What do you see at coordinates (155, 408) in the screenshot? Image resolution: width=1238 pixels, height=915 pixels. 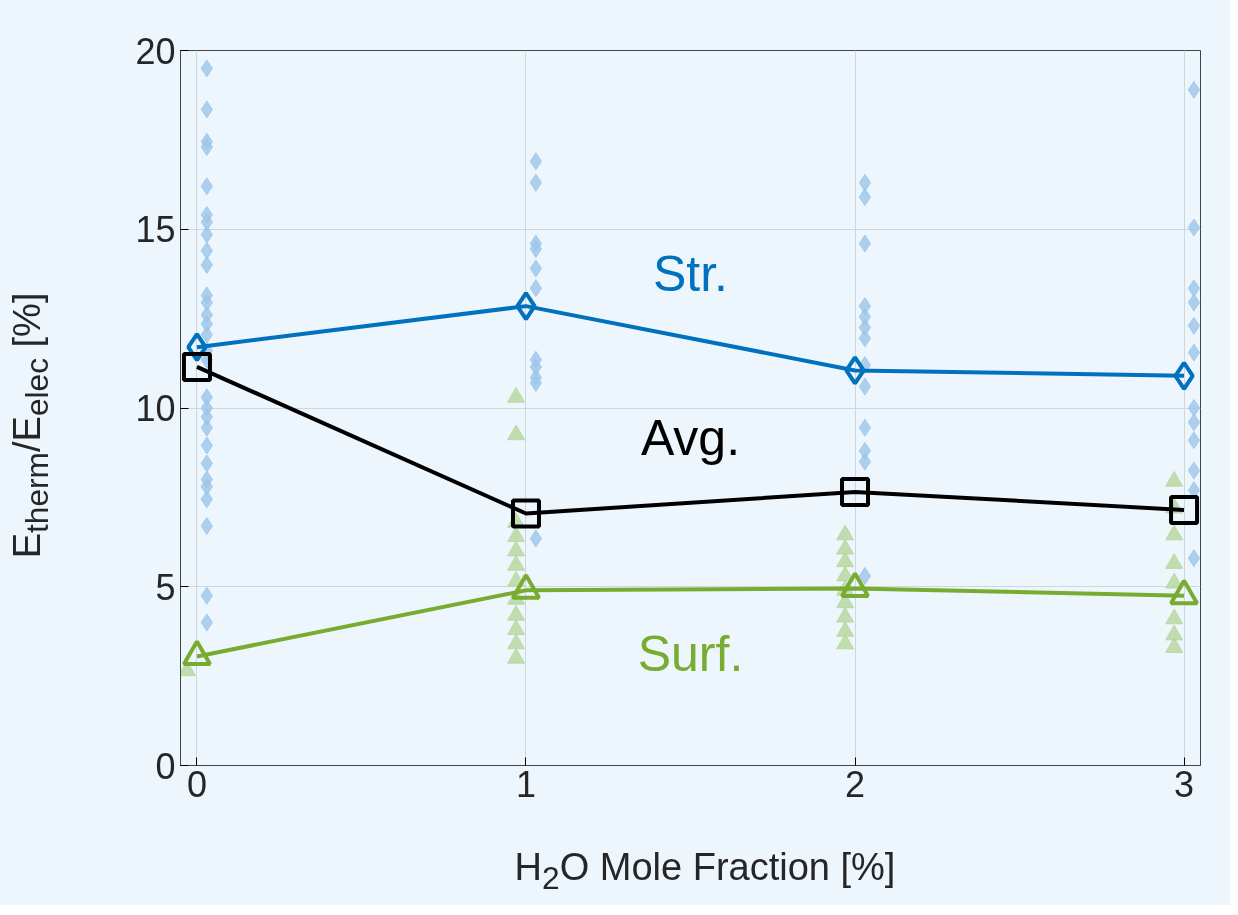 I see `y-tick-label: 10` at bounding box center [155, 408].